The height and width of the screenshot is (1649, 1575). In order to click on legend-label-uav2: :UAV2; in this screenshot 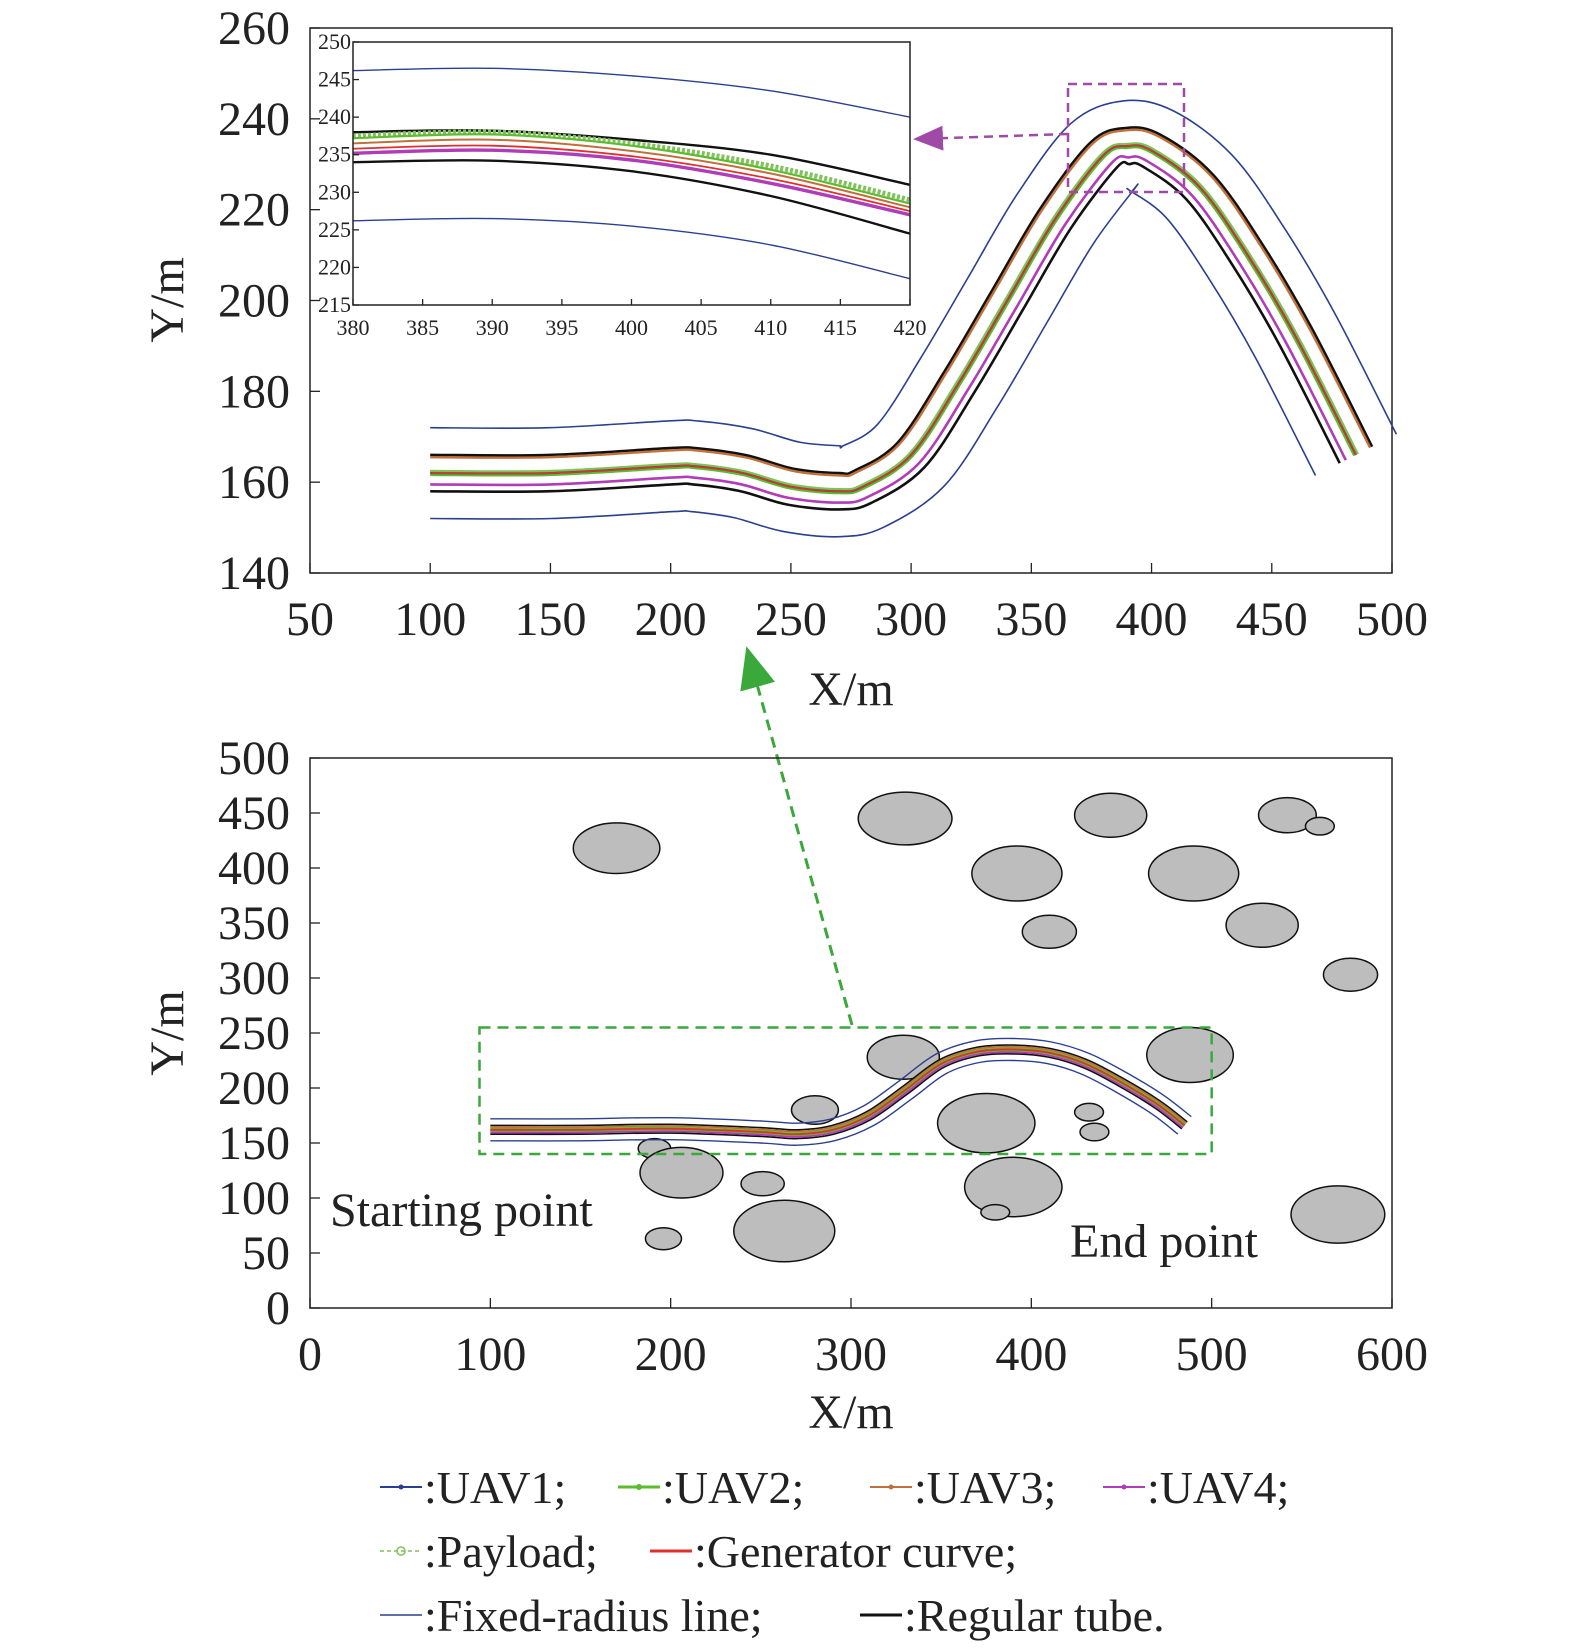, I will do `click(733, 1487)`.